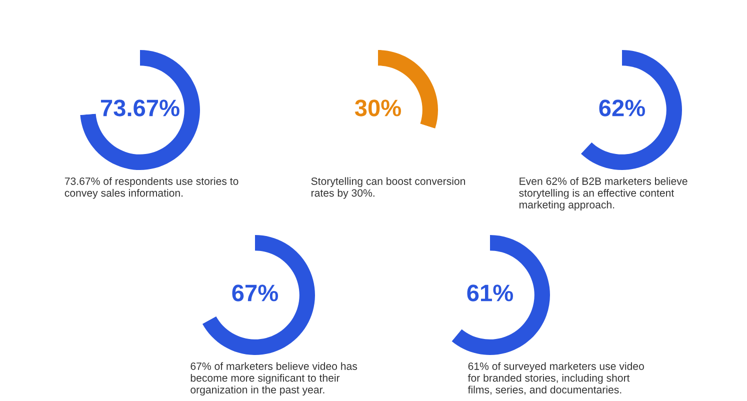  Describe the element at coordinates (151, 188) in the screenshot. I see `text: 73.67% of respondents use stories to convey sales information.` at that location.